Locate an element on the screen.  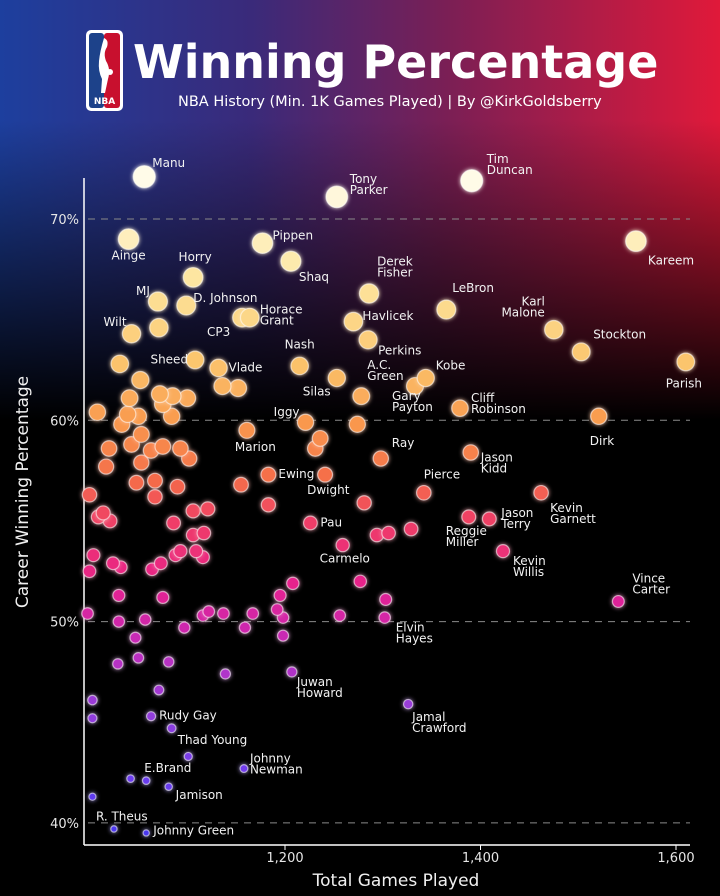
data-point-cliff-robinson is located at coordinates (460, 408).